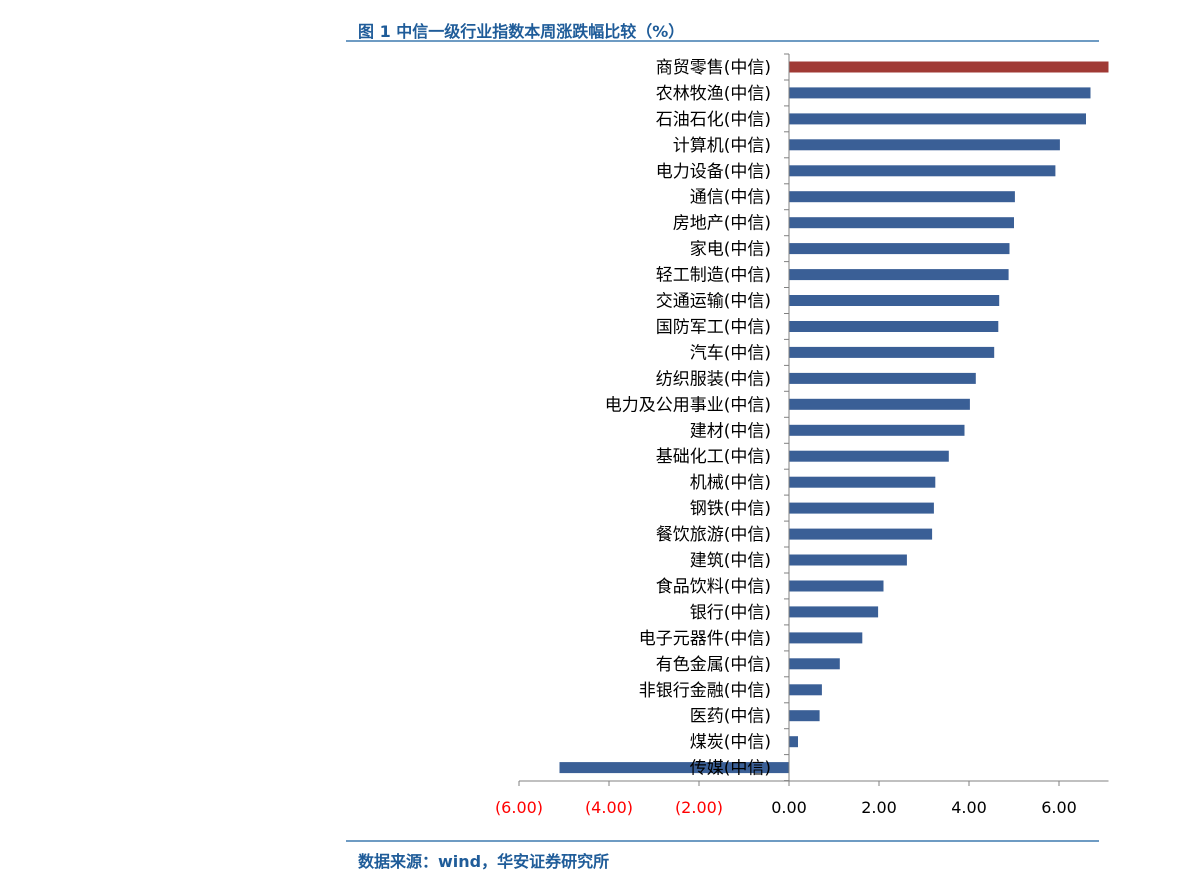 The image size is (1191, 890). Describe the element at coordinates (730, 250) in the screenshot. I see `category-label: 家电(中信)` at that location.